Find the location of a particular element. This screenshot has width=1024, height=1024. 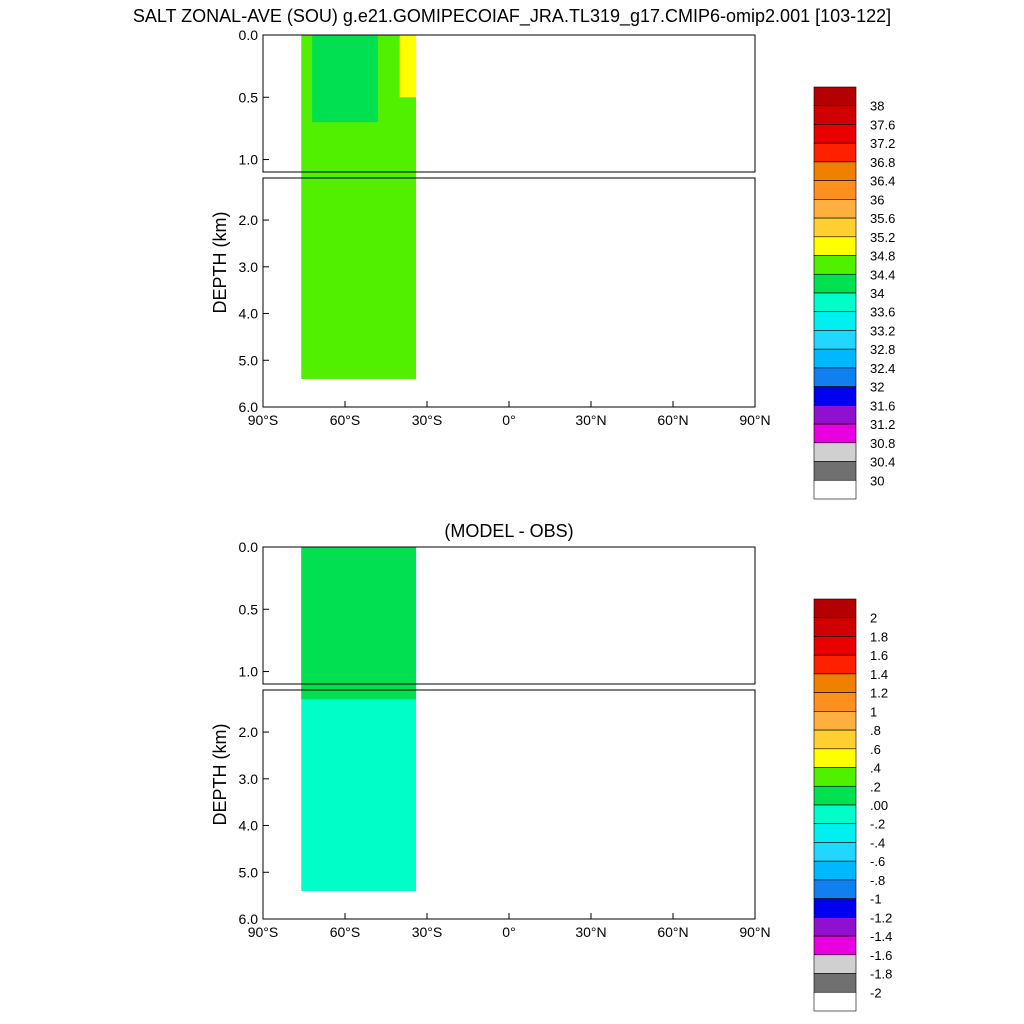

colorbar-label: 33.2 is located at coordinates (882, 330).